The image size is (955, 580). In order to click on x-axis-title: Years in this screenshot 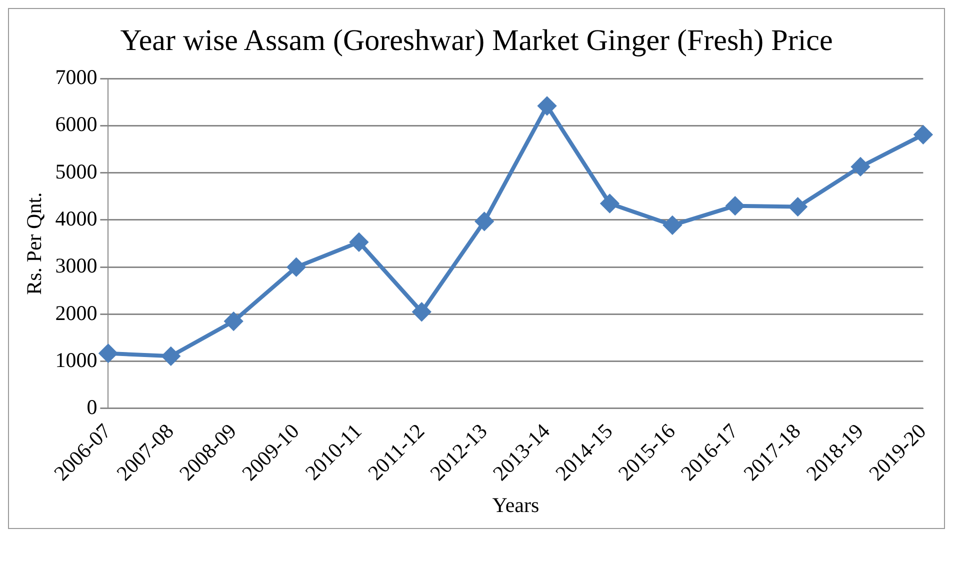, I will do `click(516, 504)`.